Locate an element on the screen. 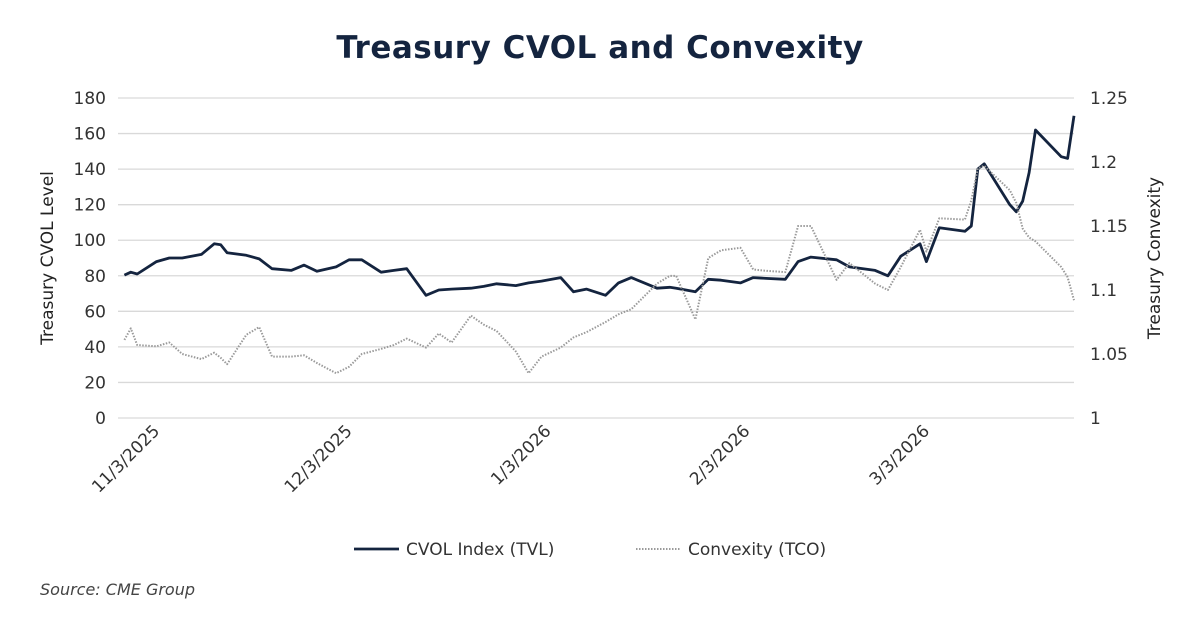  y-tick-label: 40 is located at coordinates (95, 348).